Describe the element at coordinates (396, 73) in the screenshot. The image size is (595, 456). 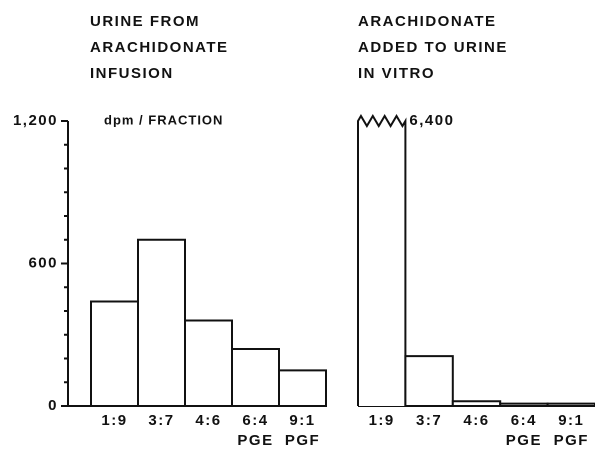
I see `panel-title: IN VITRO` at that location.